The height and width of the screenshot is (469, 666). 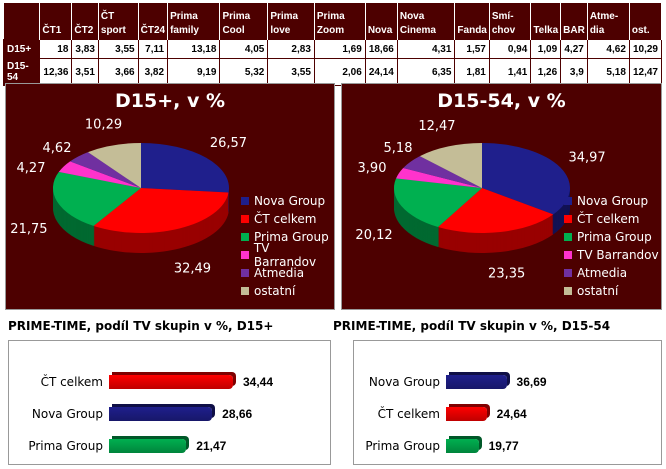 I want to click on table-cell: 18, so click(x=56, y=49).